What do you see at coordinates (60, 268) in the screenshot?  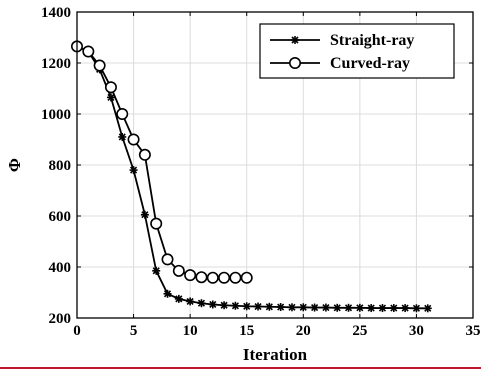 I see `y-tick-label: 400` at bounding box center [60, 268].